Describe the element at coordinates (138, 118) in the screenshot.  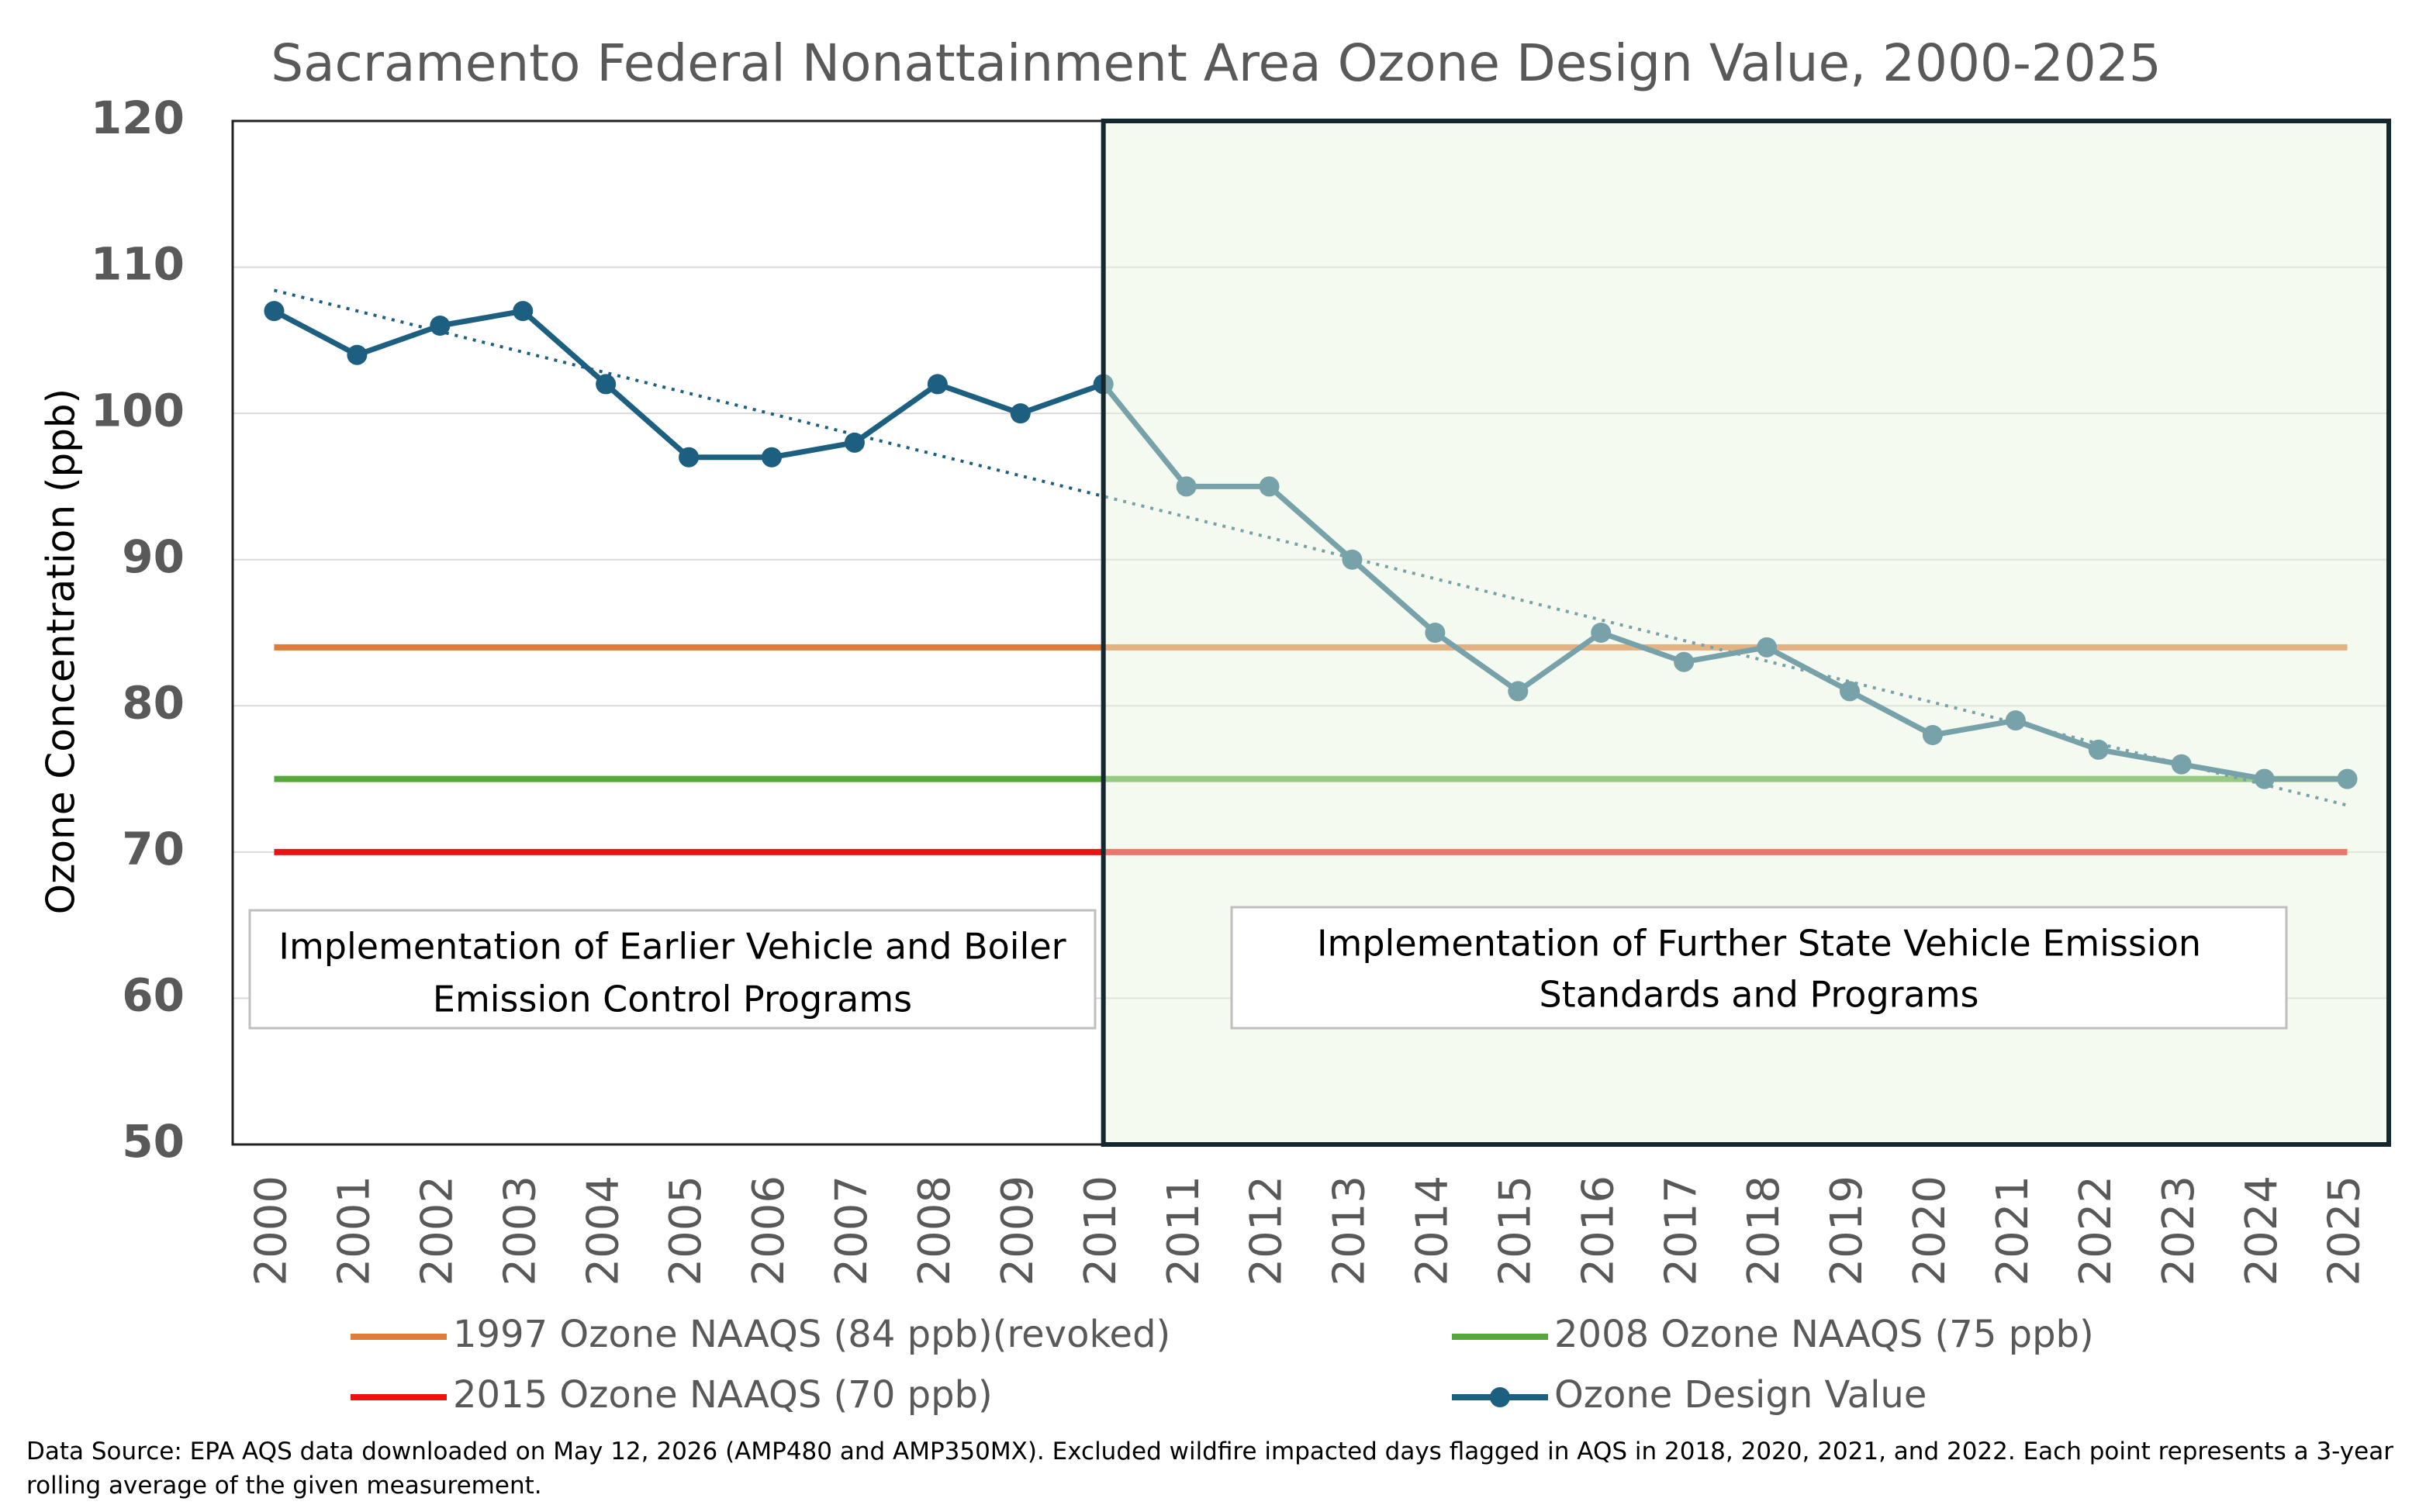
I see `y-tick-label: 120` at that location.